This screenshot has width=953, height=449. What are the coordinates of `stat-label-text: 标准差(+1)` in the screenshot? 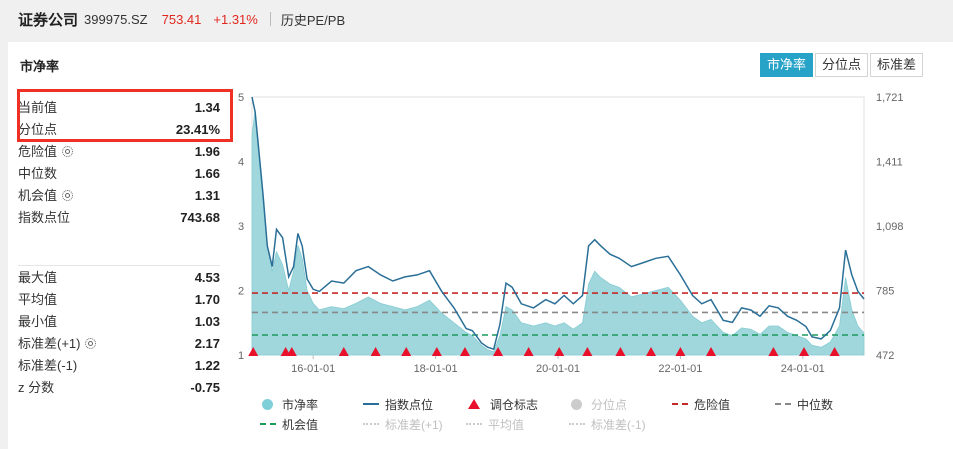 It's located at (49, 343).